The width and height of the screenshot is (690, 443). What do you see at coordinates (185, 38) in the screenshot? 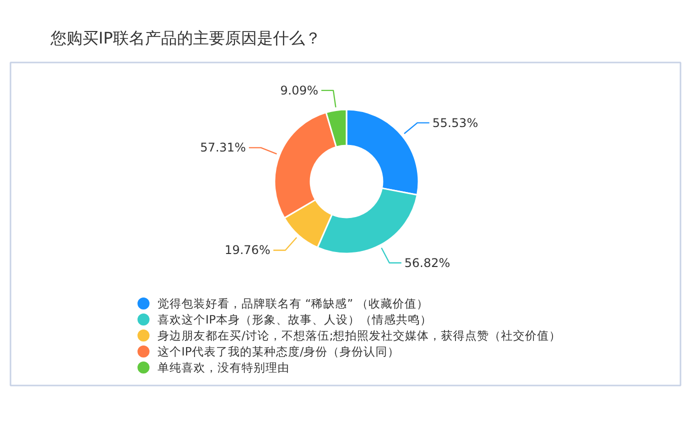
I see `chart-title: 您购买IP联名产品的主要原因是什么？` at bounding box center [185, 38].